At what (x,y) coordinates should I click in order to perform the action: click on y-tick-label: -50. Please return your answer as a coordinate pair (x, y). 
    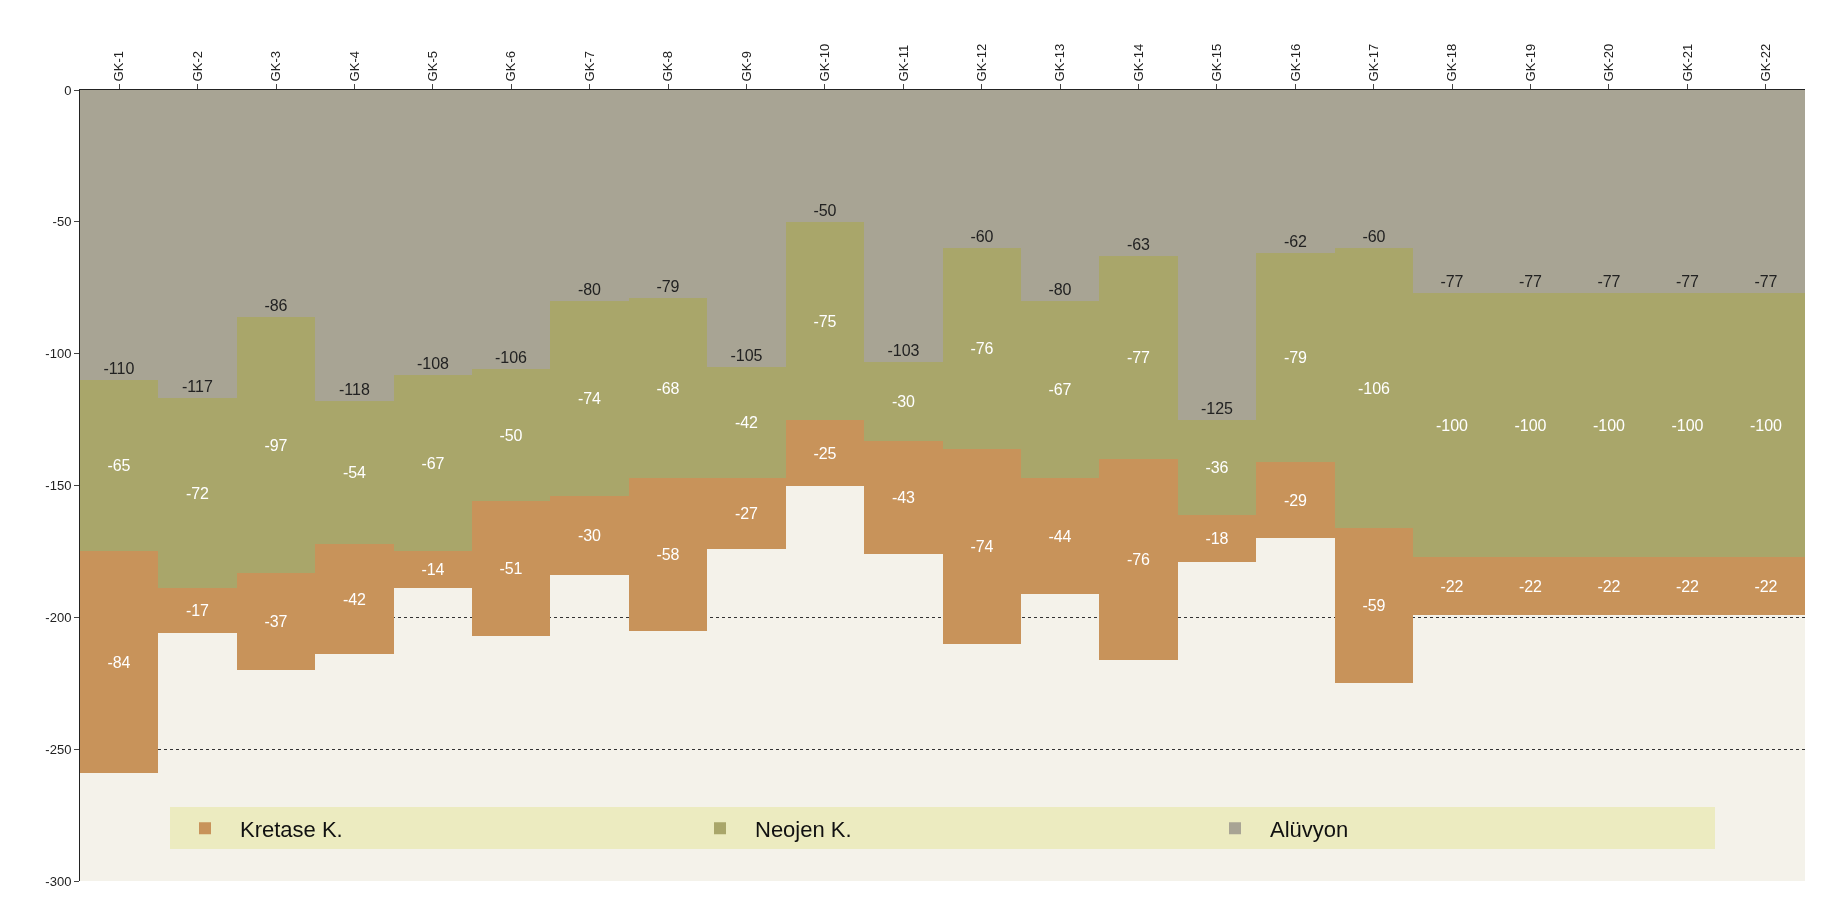
    Looking at the image, I should click on (62, 222).